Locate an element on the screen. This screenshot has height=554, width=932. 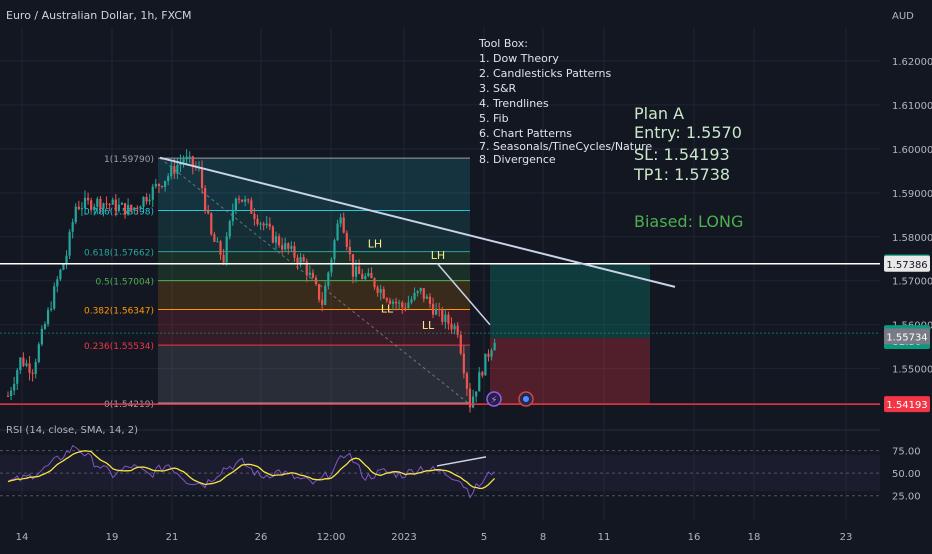
toolbox-item: 5. Fib is located at coordinates (494, 118).